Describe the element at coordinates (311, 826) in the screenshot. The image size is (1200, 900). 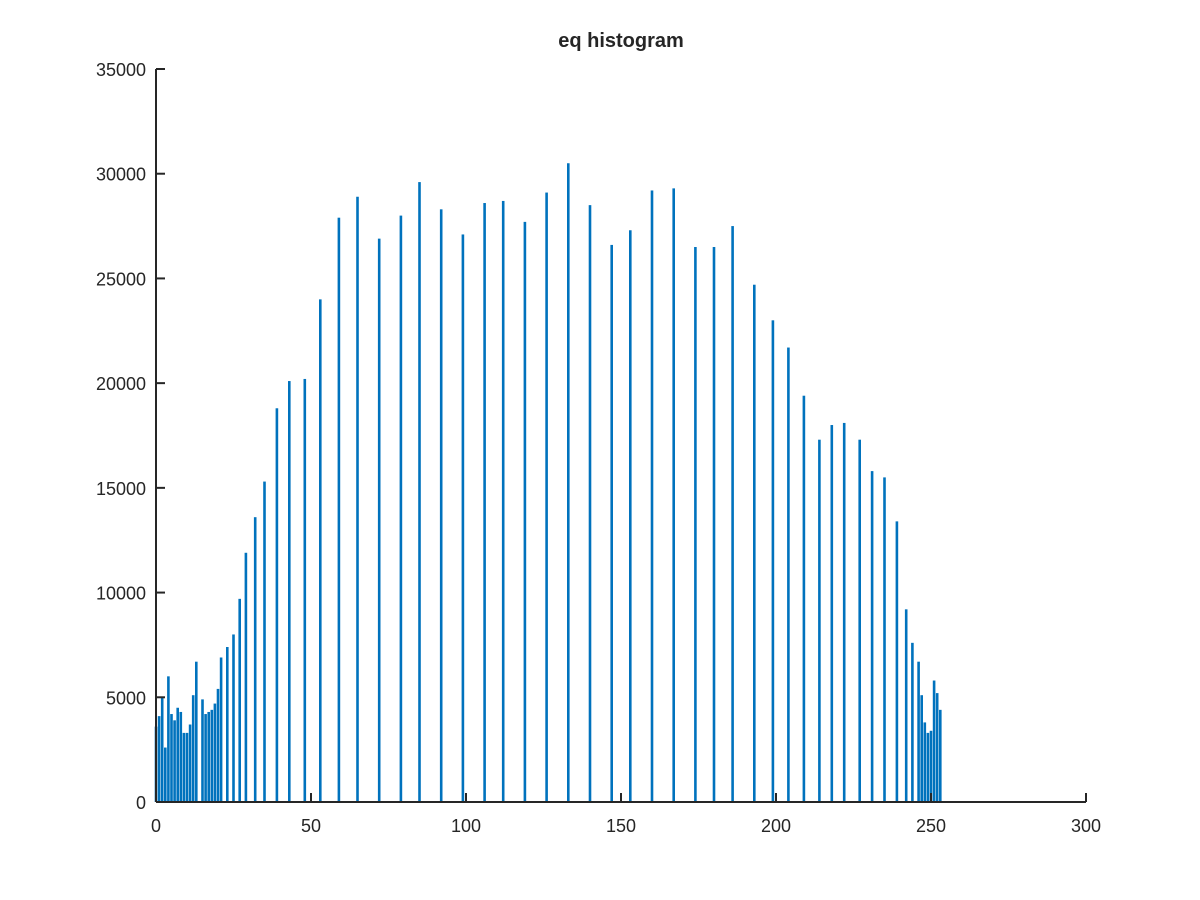
I see `x-tick-label: 50` at that location.